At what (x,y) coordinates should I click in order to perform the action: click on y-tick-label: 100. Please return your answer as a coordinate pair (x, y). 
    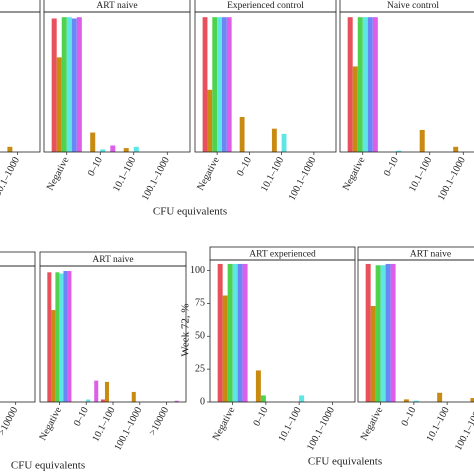
    Looking at the image, I should click on (197, 270).